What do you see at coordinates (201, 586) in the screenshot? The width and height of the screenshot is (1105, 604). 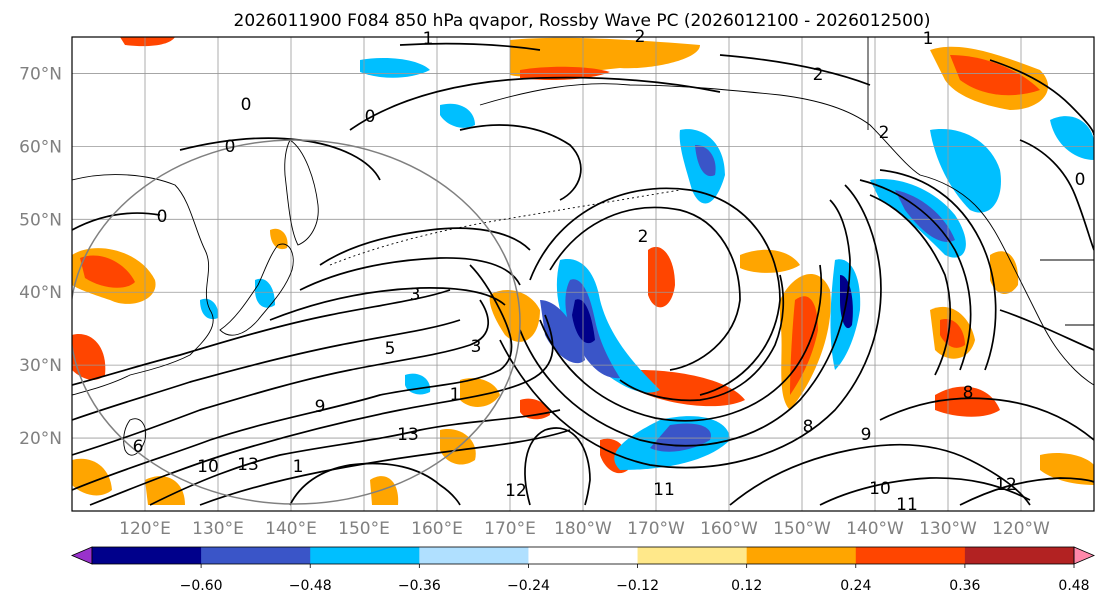 I see `colorbar-tick-label: −0.60` at bounding box center [201, 586].